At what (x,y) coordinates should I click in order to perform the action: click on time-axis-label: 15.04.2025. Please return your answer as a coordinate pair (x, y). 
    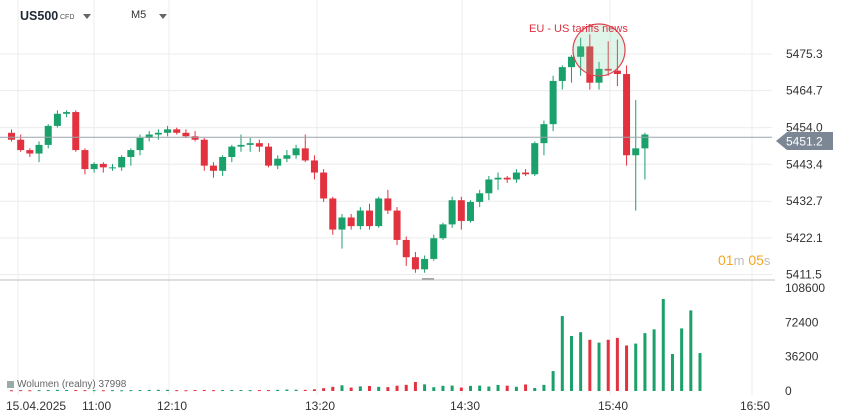
    Looking at the image, I should click on (36, 406).